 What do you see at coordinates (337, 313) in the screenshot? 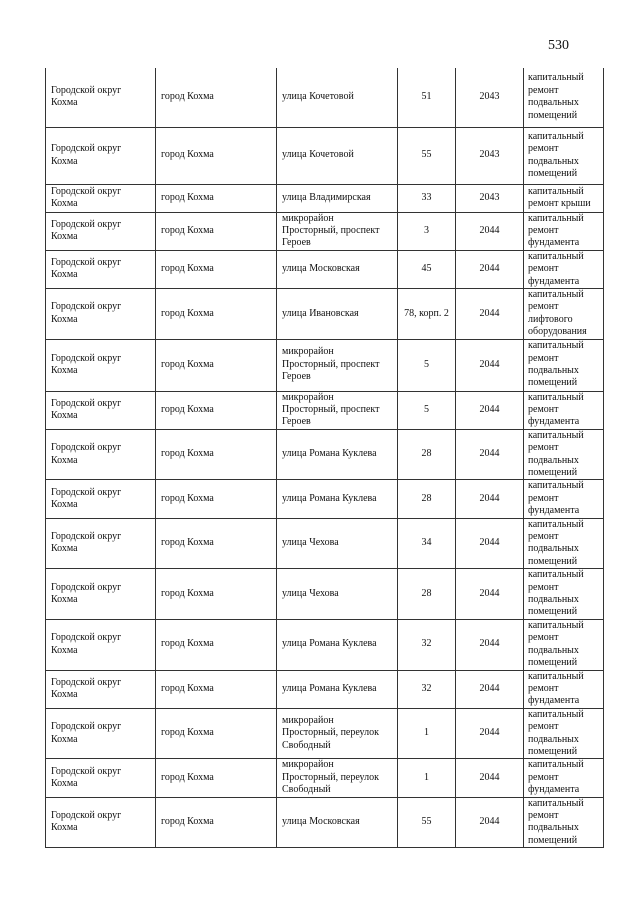
I see `cell-street: улица Ивановская` at bounding box center [337, 313].